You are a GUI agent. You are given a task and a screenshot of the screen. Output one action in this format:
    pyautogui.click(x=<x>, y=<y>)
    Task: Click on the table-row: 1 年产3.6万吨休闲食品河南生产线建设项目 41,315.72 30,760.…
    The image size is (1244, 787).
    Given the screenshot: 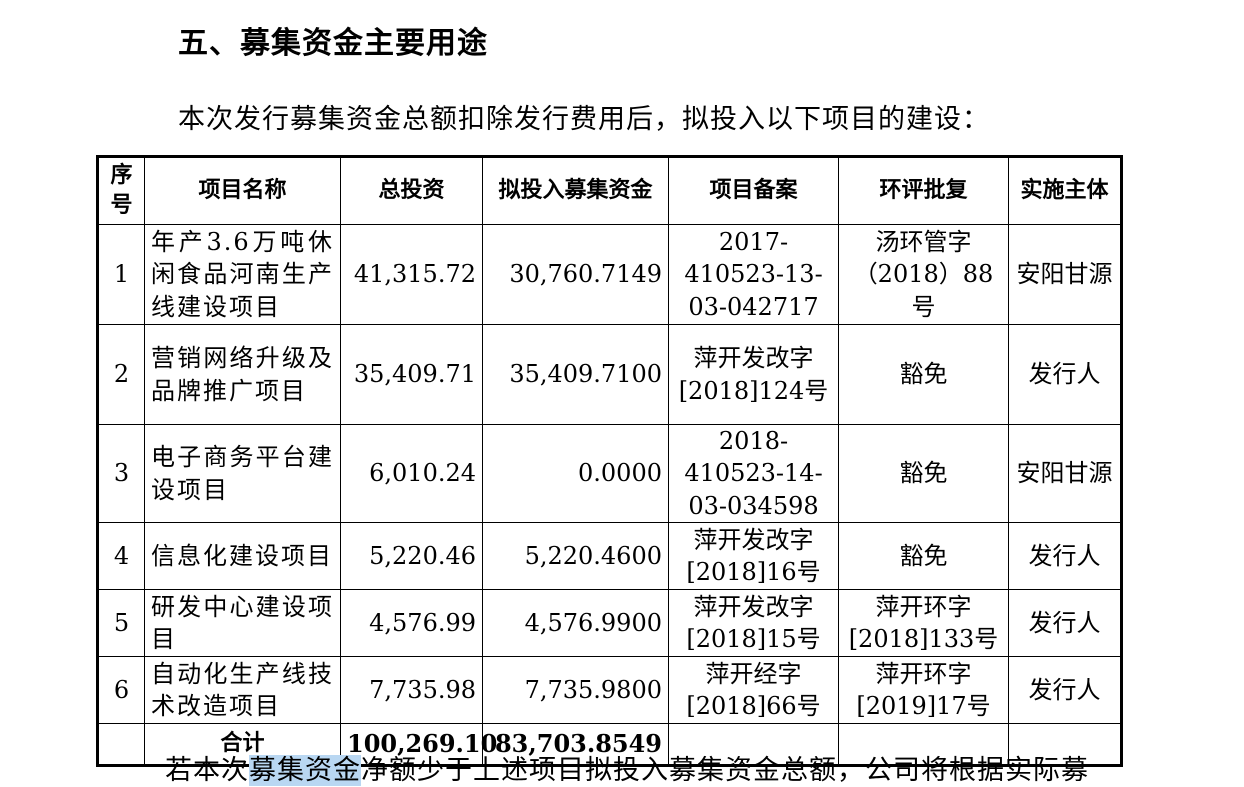 What is the action you would take?
    pyautogui.click(x=609, y=274)
    